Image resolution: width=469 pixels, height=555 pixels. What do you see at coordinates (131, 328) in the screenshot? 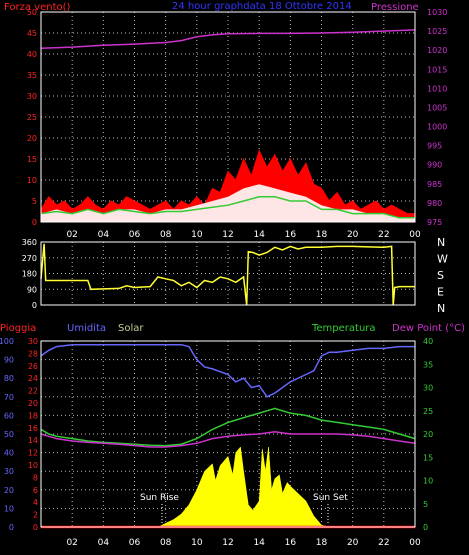
I see `solar-label: Solar` at bounding box center [131, 328].